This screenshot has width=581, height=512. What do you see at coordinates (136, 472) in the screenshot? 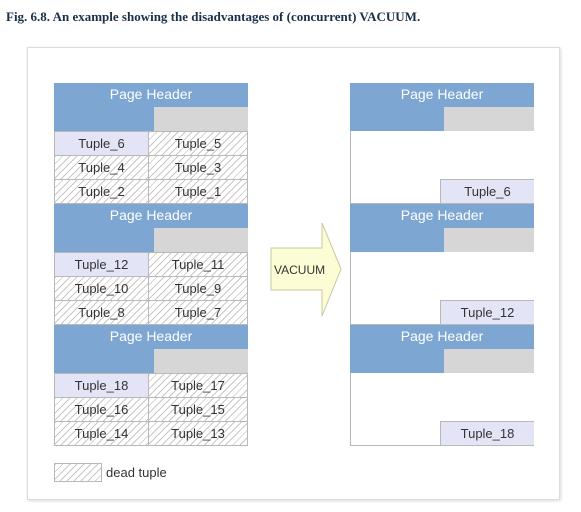
I see `legend-label: dead tuple` at bounding box center [136, 472].